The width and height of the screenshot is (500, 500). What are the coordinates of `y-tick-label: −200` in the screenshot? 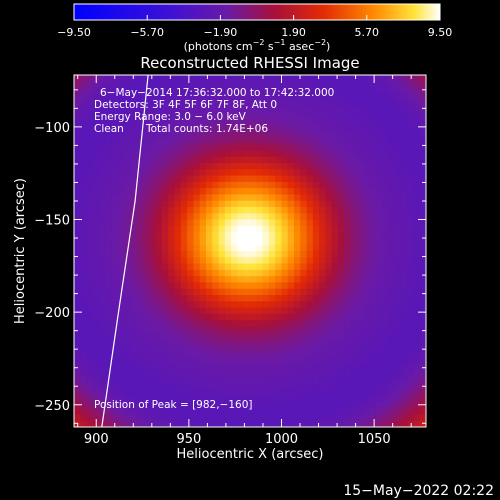 It's located at (52, 313).